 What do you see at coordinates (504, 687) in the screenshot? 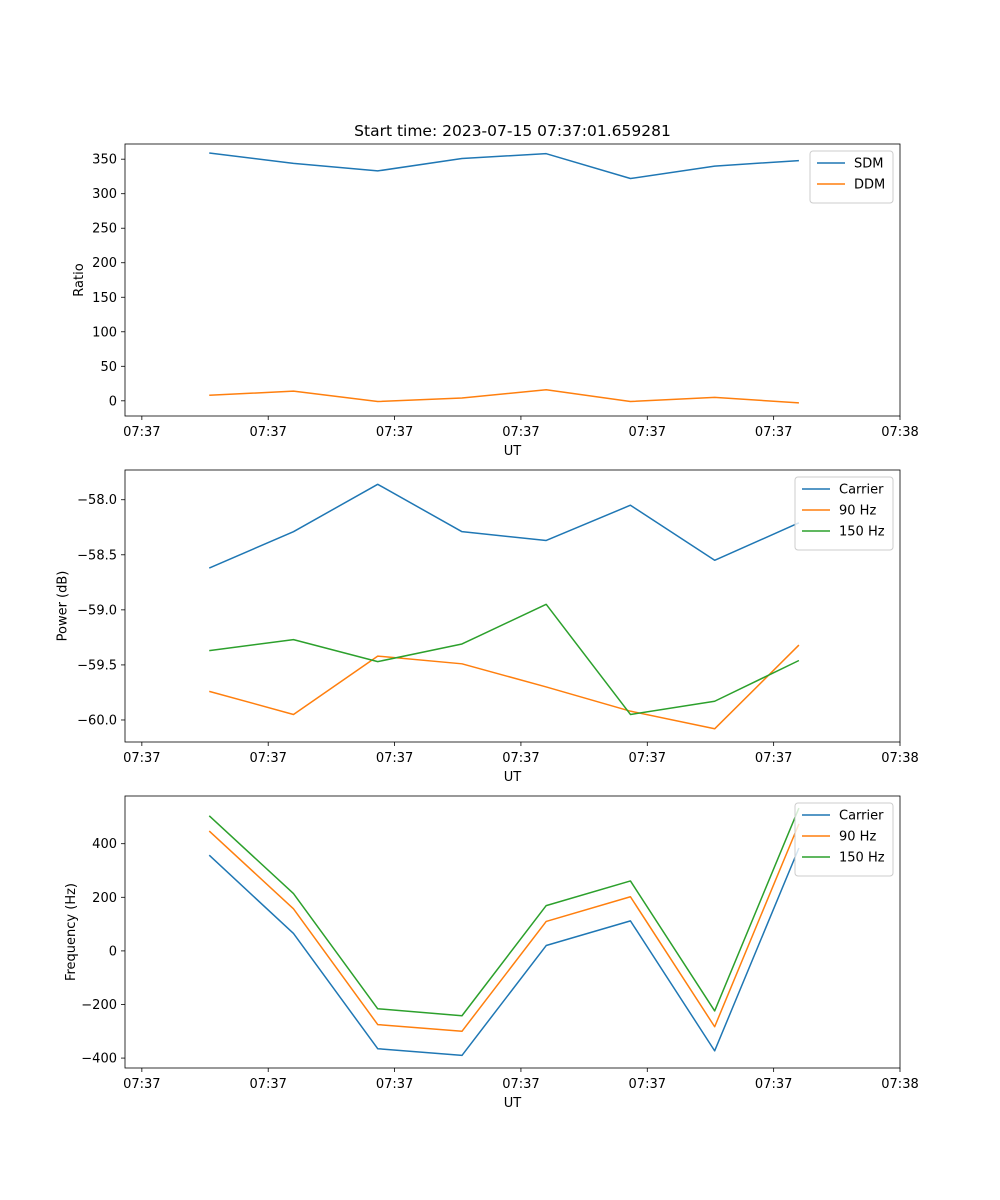
I see `chart2-series-90-hz` at bounding box center [504, 687].